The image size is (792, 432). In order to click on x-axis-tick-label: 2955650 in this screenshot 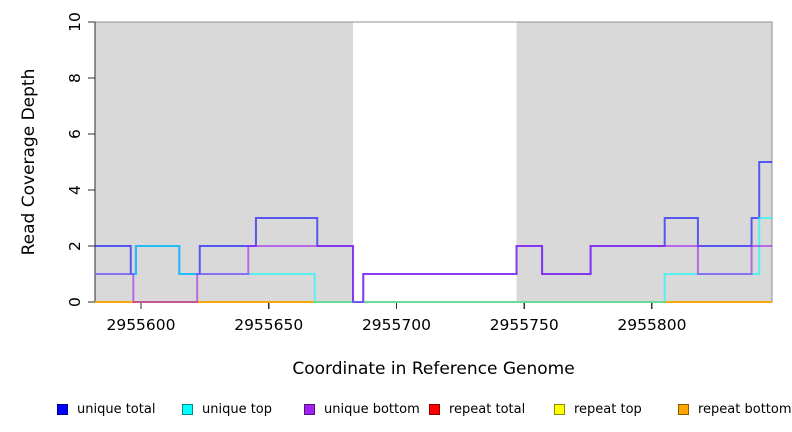, I will do `click(268, 325)`.